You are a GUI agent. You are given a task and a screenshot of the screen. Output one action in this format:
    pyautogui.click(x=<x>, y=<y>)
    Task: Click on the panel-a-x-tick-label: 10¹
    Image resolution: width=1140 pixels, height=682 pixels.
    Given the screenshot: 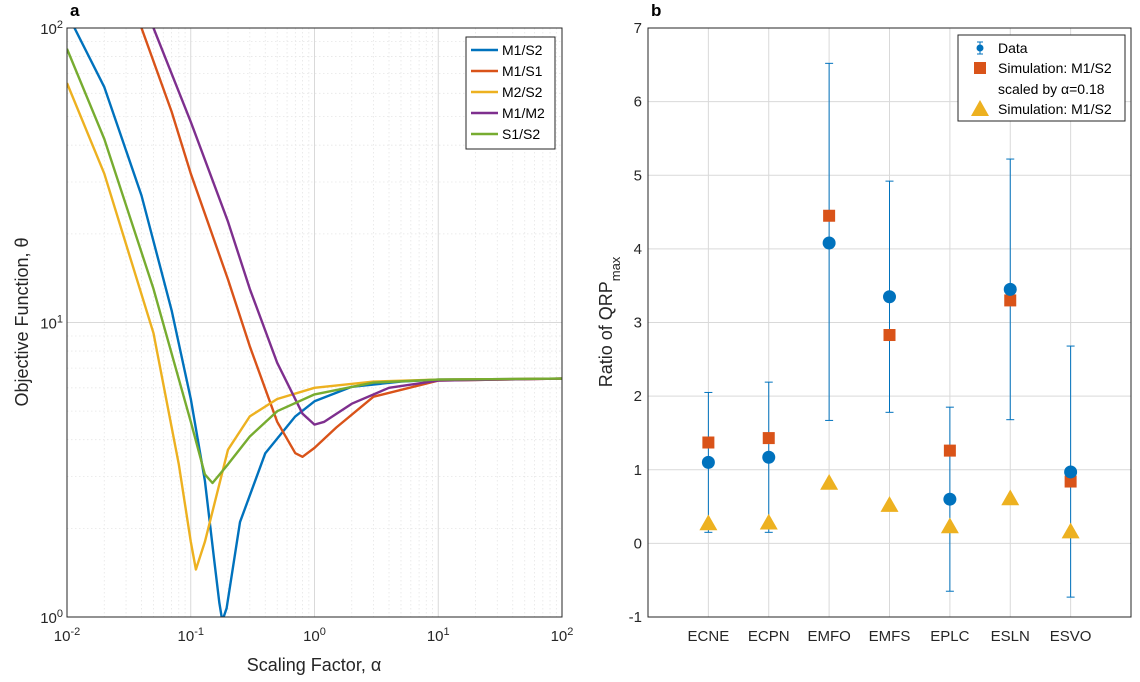 What is the action you would take?
    pyautogui.click(x=438, y=635)
    